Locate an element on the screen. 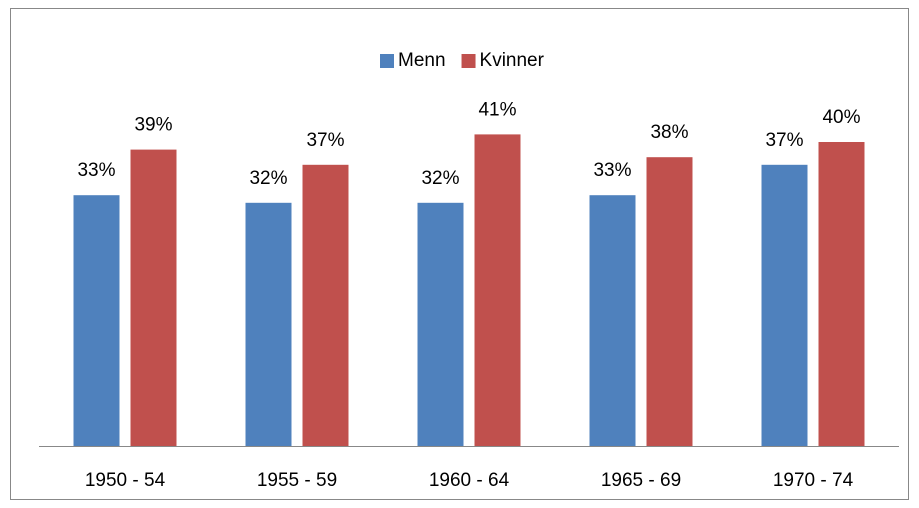 This screenshot has height=508, width=919. x-tick-label: 1950 - 54 is located at coordinates (125, 480).